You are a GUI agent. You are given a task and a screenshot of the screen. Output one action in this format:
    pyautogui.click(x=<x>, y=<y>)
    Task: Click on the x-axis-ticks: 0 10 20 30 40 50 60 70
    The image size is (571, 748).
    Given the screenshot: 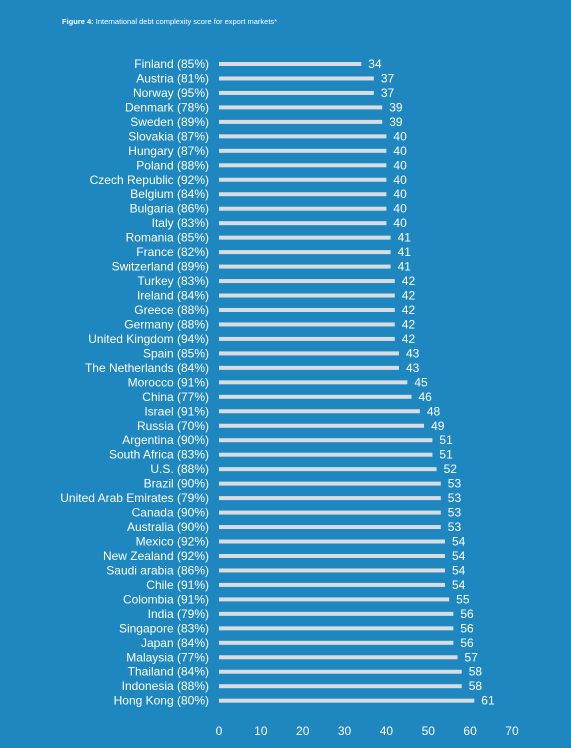 What is the action you would take?
    pyautogui.click(x=367, y=731)
    